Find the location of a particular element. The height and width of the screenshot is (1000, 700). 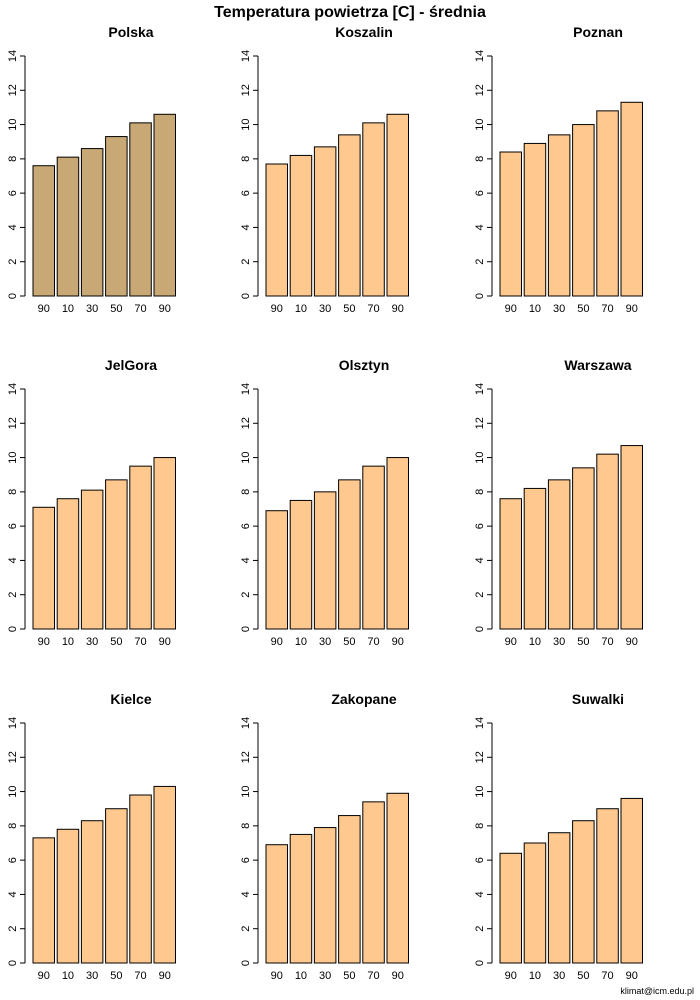

chart-panel-polska: Polska 0 2 4 6 8 10 12 14 90 10 30 50 70 90 is located at coordinates (116, 166).